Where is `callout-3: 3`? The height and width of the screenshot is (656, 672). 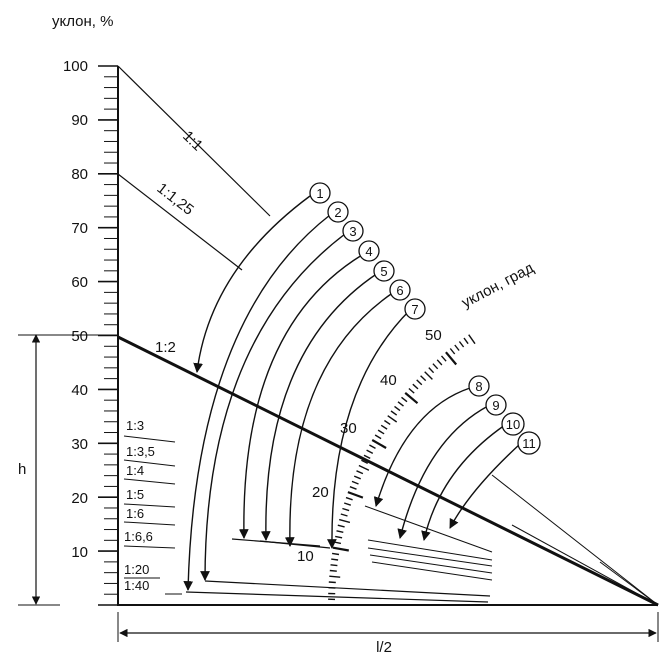 callout-3: 3 is located at coordinates (353, 231).